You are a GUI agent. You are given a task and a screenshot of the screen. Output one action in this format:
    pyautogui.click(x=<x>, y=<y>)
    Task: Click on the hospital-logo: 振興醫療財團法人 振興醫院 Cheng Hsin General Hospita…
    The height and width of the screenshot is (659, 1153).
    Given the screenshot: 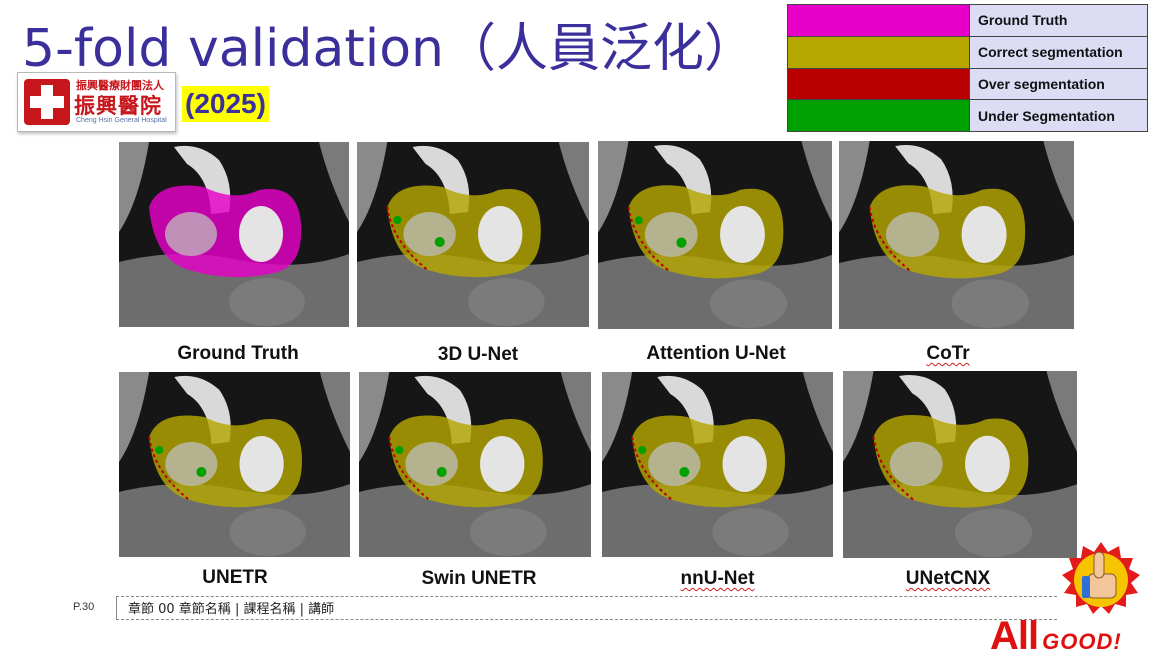 What is the action you would take?
    pyautogui.click(x=96, y=102)
    